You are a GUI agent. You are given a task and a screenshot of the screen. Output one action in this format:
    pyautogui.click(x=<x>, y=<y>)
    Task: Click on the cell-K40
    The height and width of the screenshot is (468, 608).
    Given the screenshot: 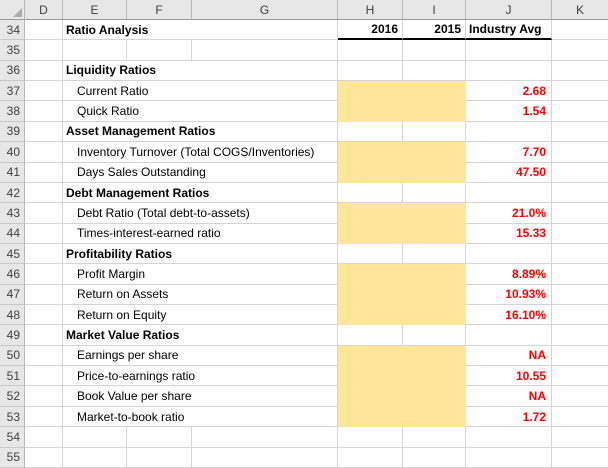 What is the action you would take?
    pyautogui.click(x=580, y=152)
    